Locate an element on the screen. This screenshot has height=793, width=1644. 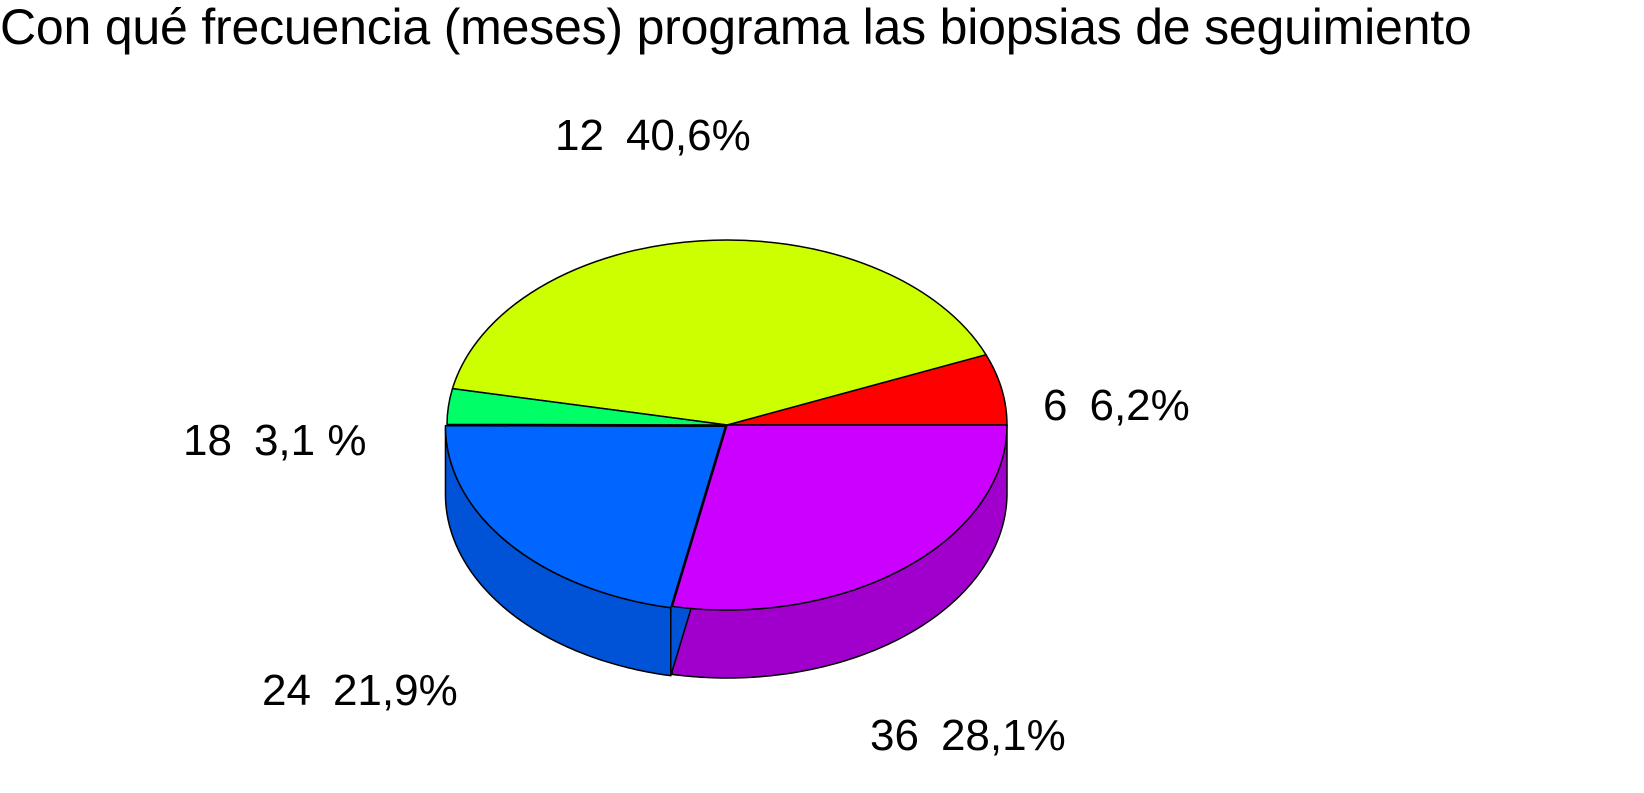
slice-category-24: 24 is located at coordinates (286, 690).